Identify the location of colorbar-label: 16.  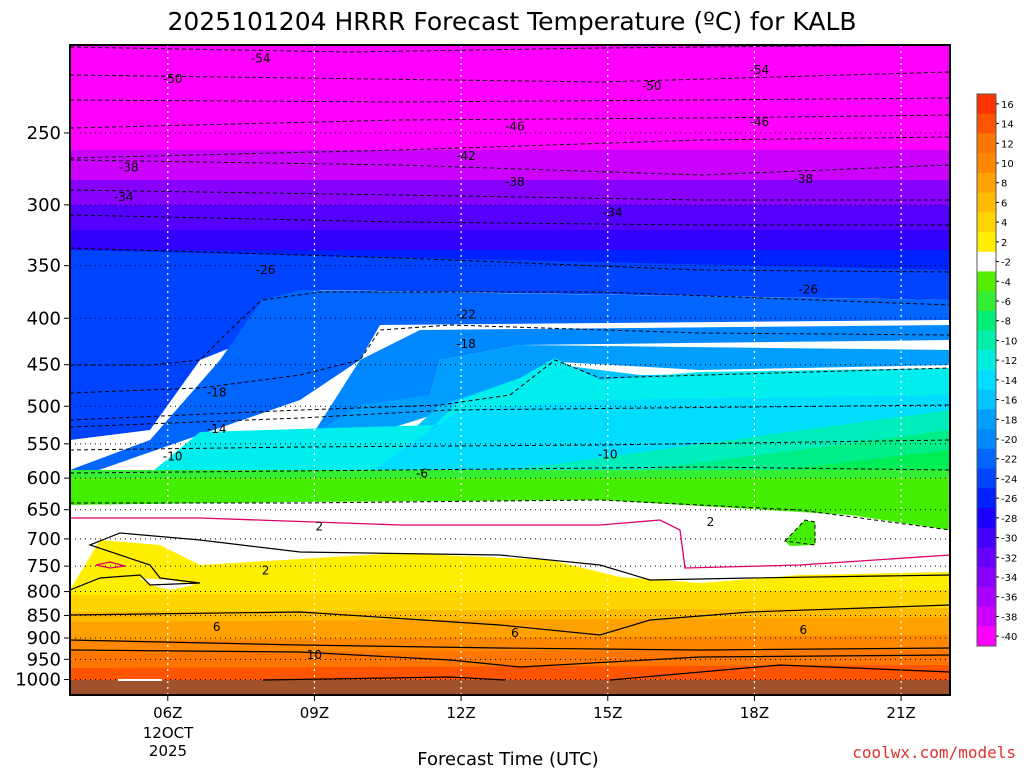
(1007, 105).